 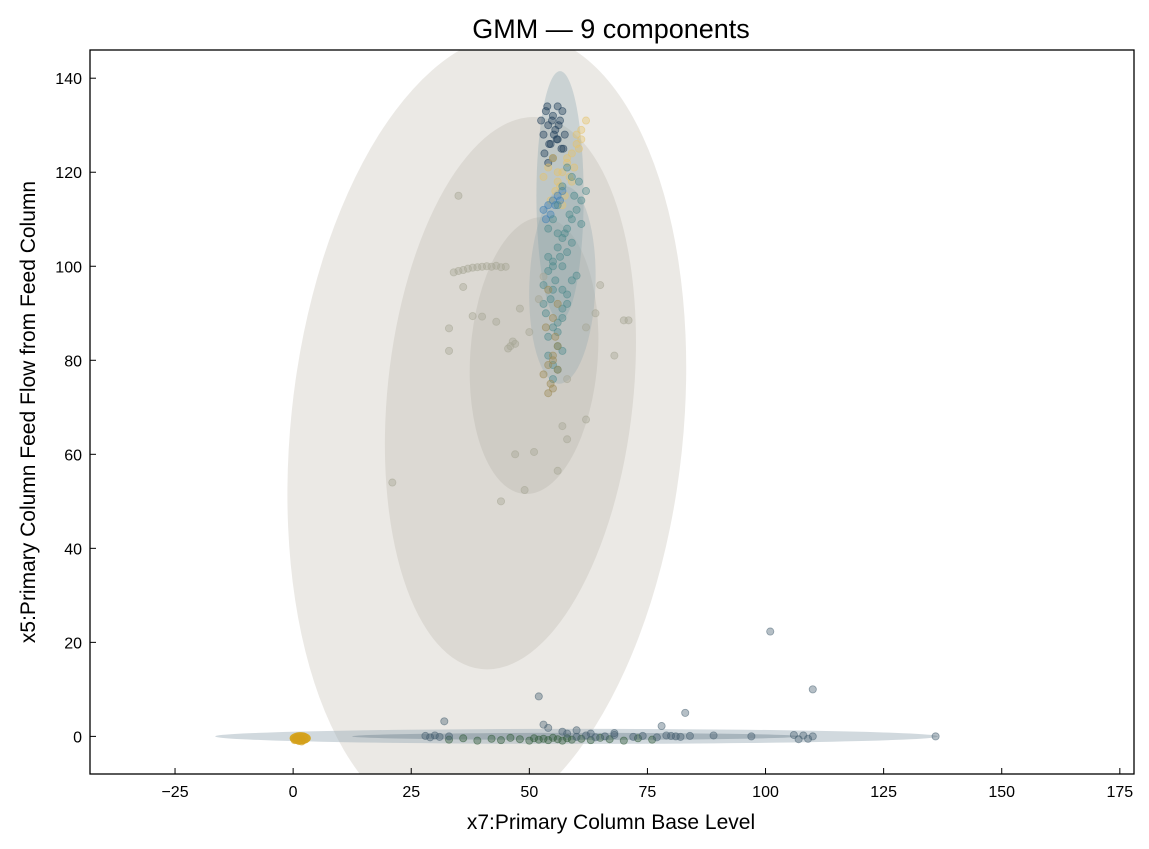 I want to click on x-tick-label: 175, so click(x=1119, y=792).